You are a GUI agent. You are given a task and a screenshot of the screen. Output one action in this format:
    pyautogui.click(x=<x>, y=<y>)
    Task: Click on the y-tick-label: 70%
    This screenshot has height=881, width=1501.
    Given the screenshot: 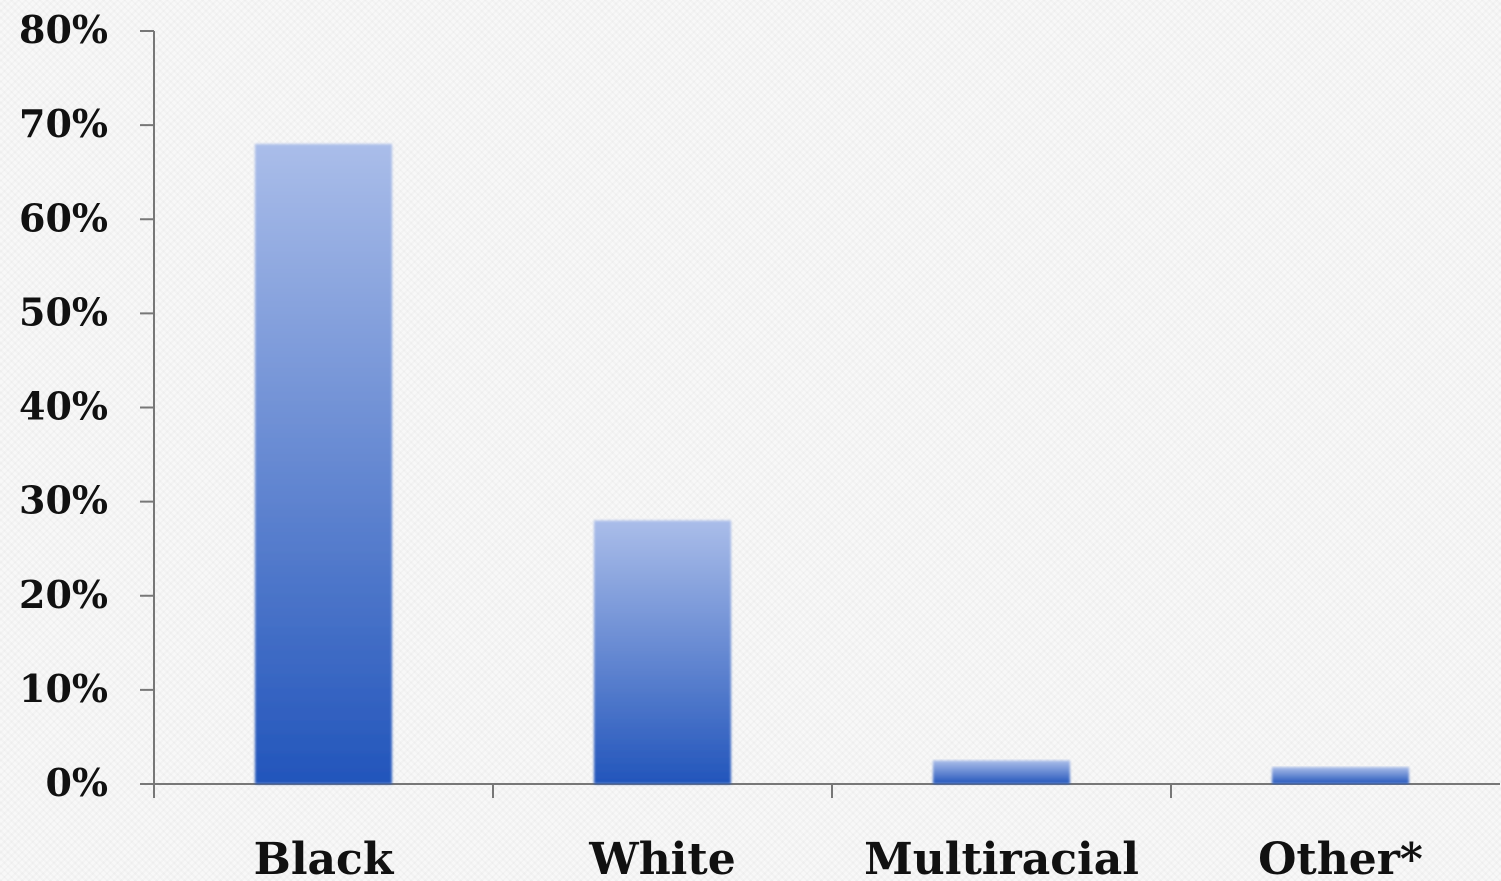 What is the action you would take?
    pyautogui.click(x=63, y=123)
    